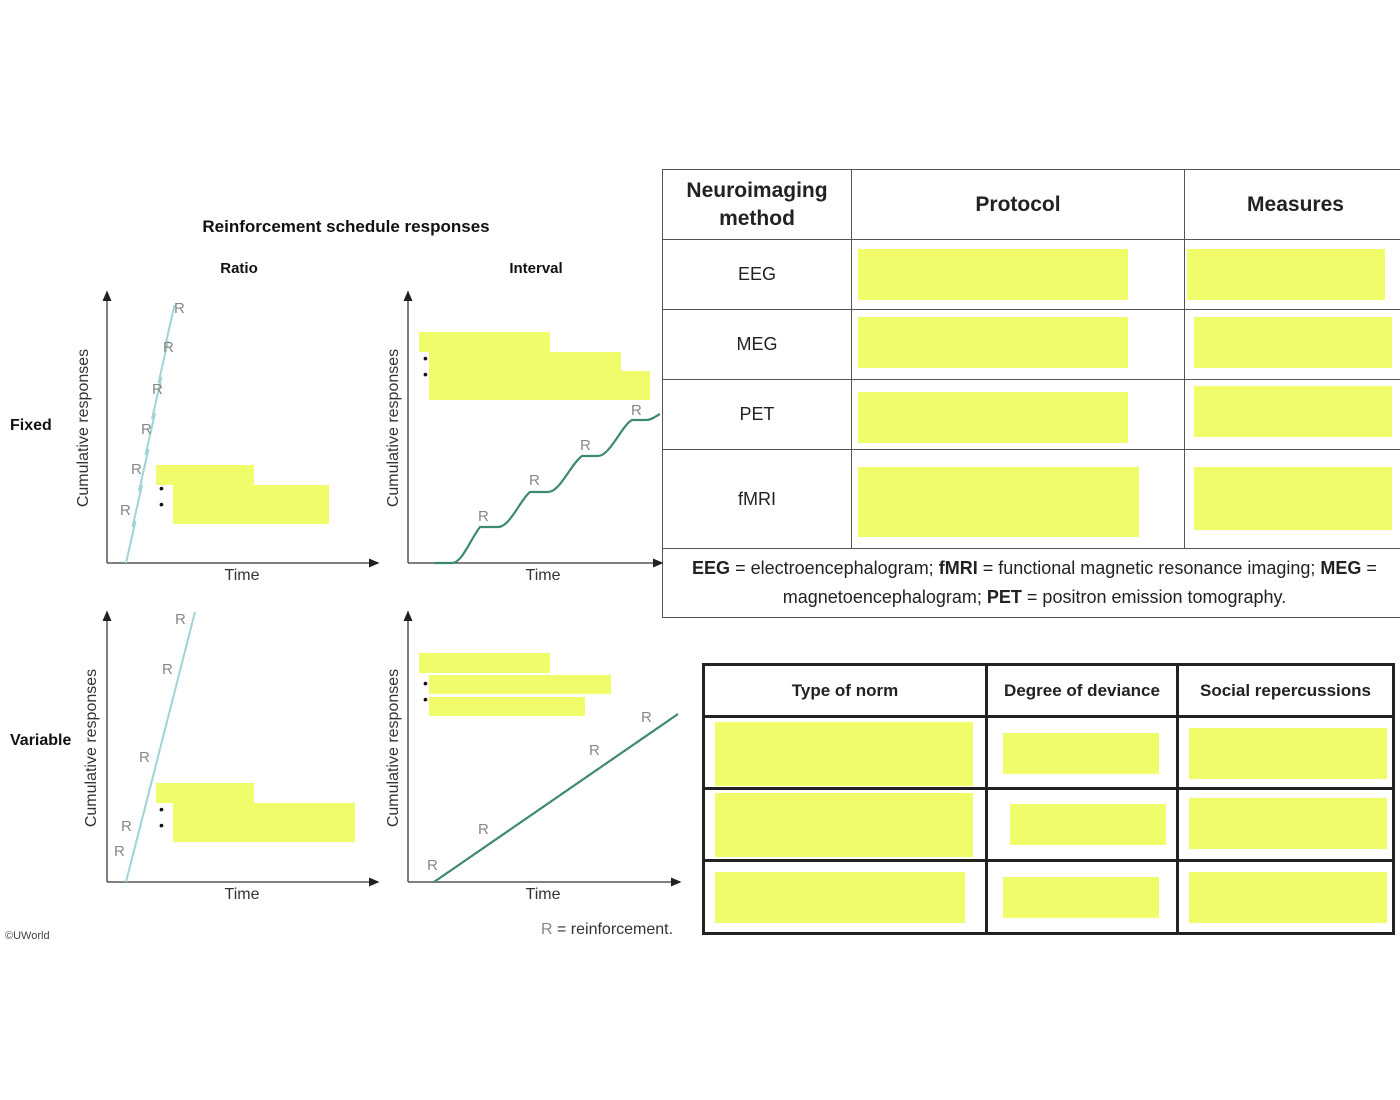 Image resolution: width=1400 pixels, height=1100 pixels. What do you see at coordinates (1082, 690) in the screenshot?
I see `header-degree-of-deviance: Degree of deviance` at bounding box center [1082, 690].